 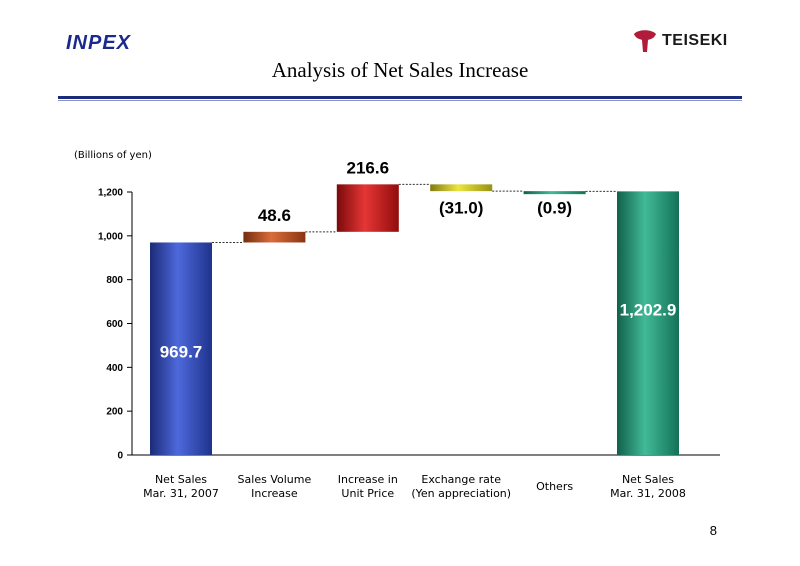 I want to click on category-label: Unit Price, so click(x=367, y=493).